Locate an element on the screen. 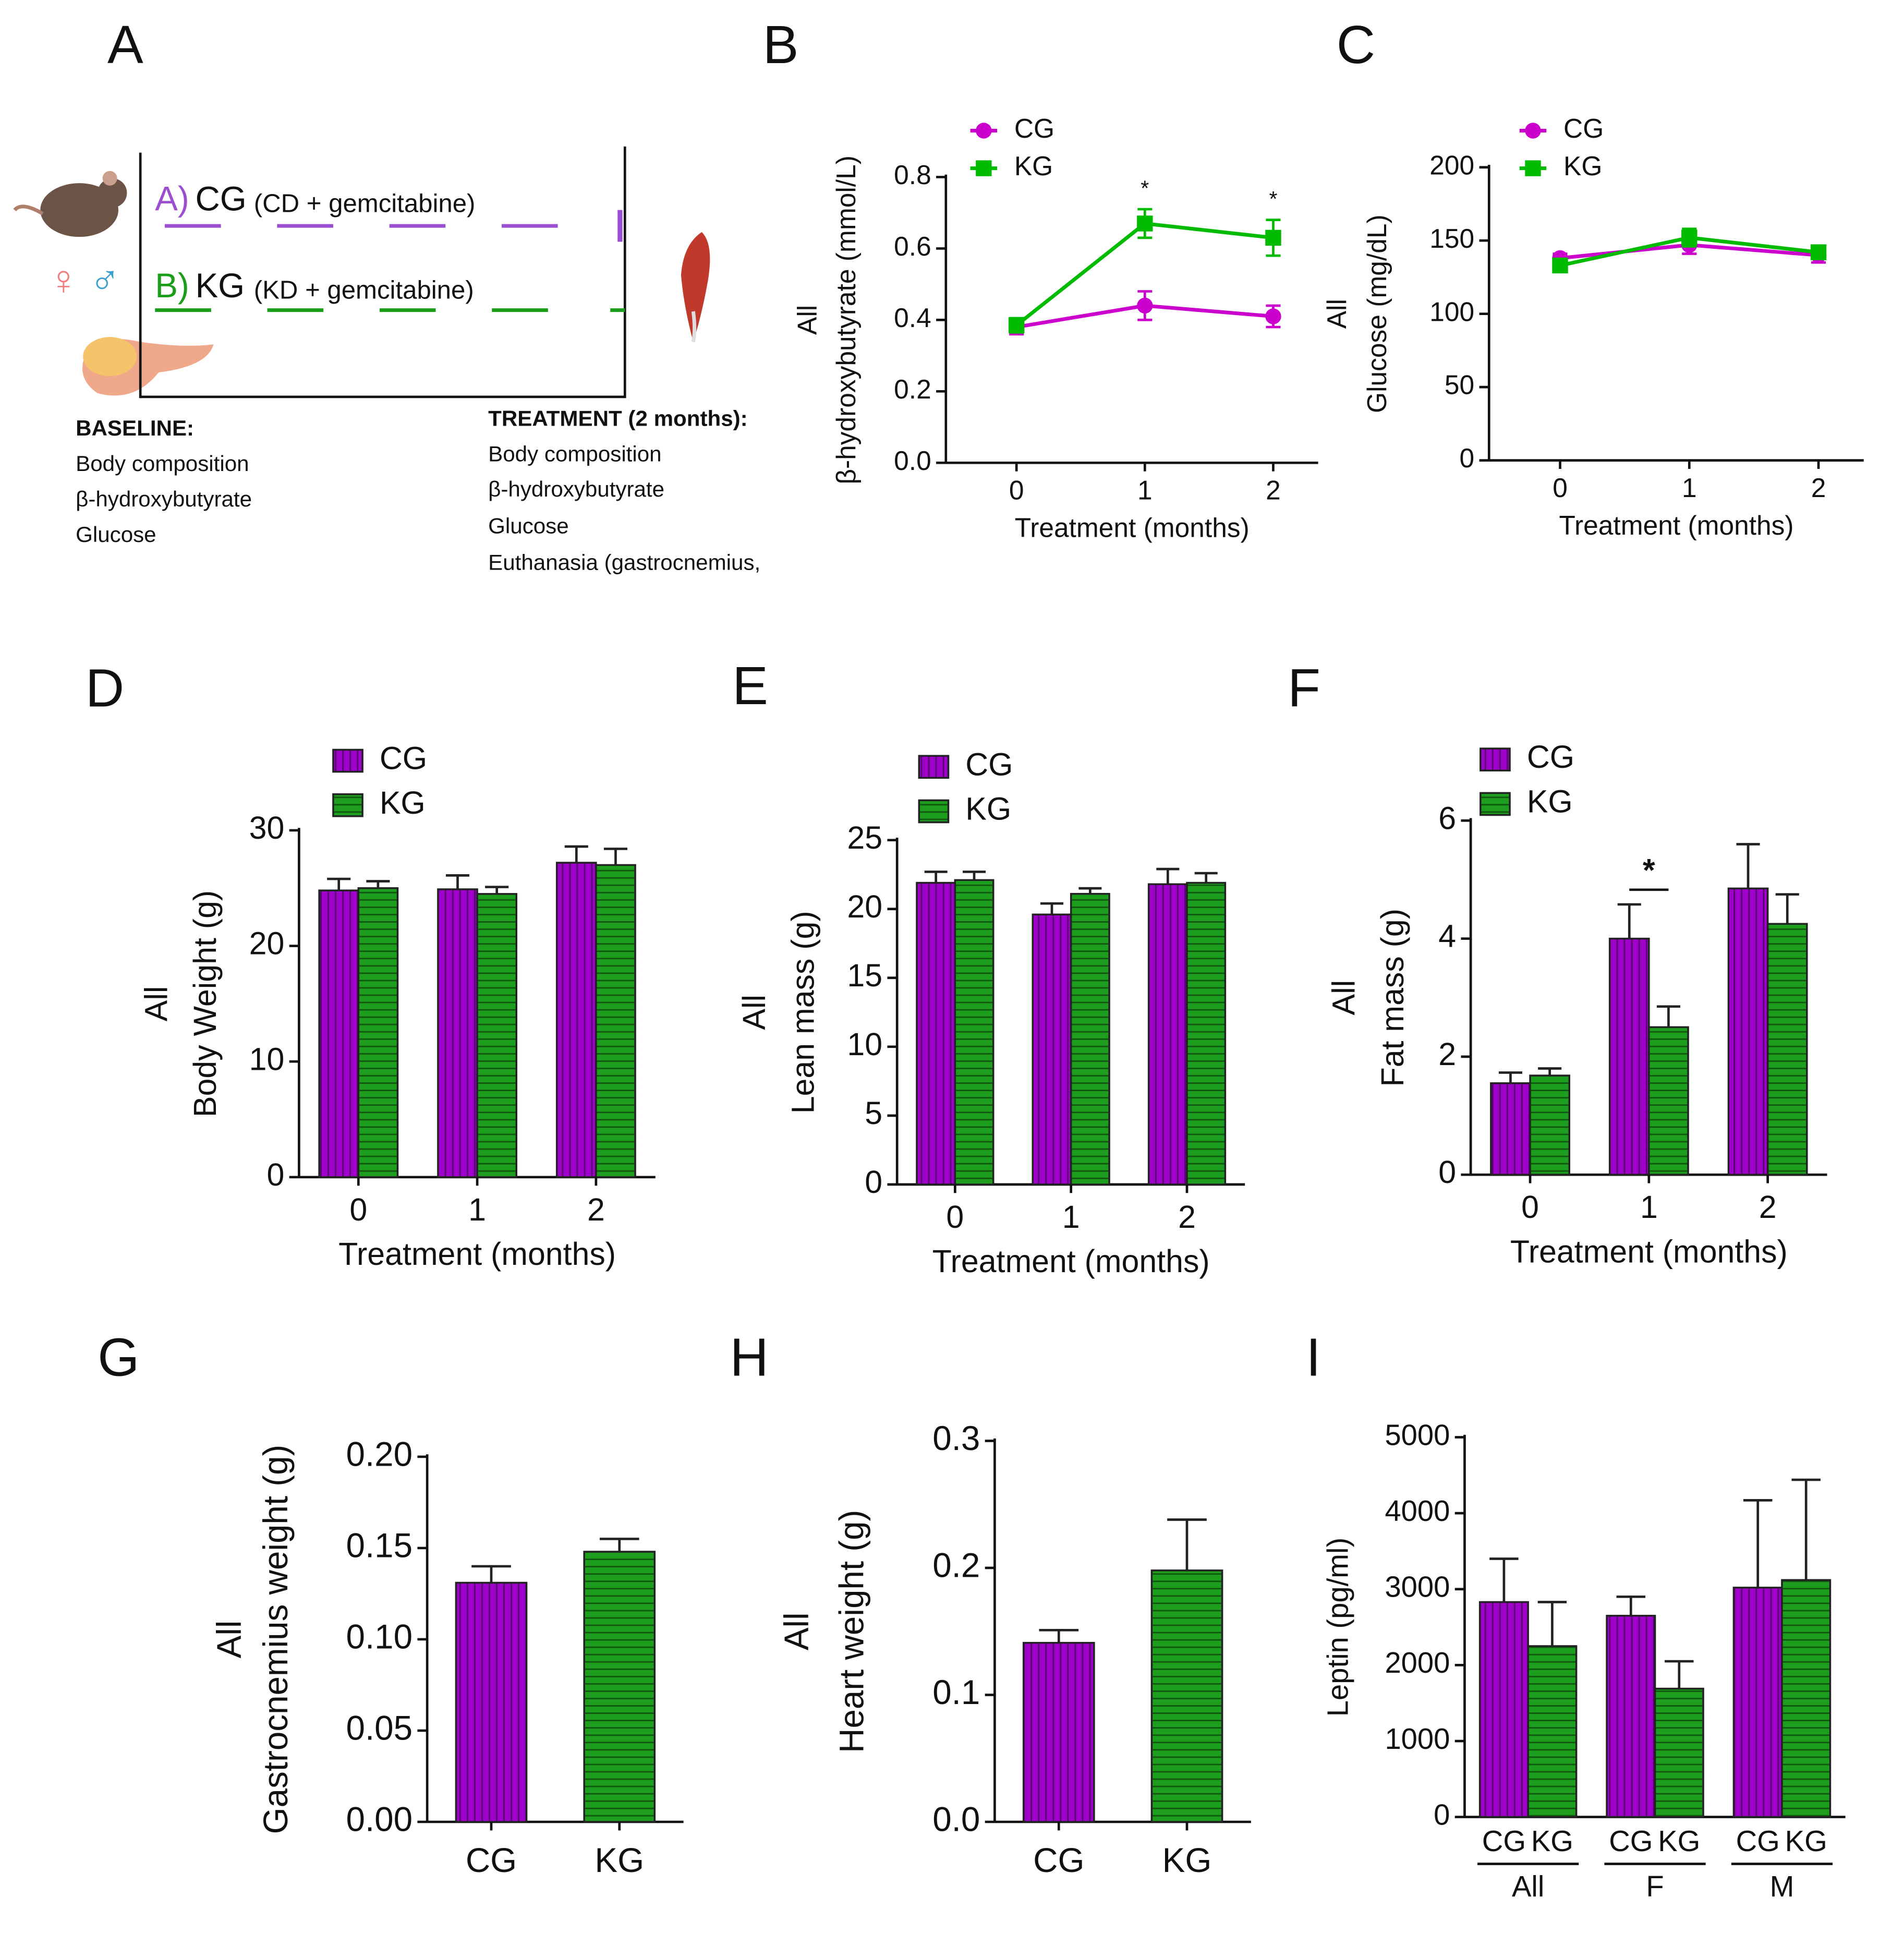 The image size is (1904, 1933). baseline-item: Body composition is located at coordinates (162, 463).